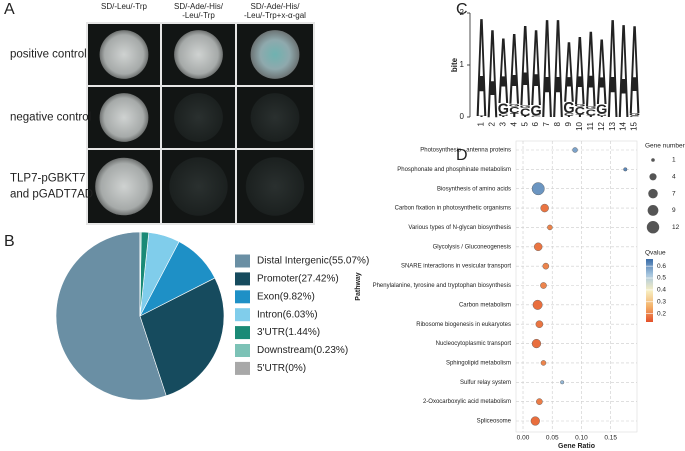 Image resolution: width=685 pixels, height=451 pixels. I want to click on legend-label: Downstream(0.23%), so click(302, 350).